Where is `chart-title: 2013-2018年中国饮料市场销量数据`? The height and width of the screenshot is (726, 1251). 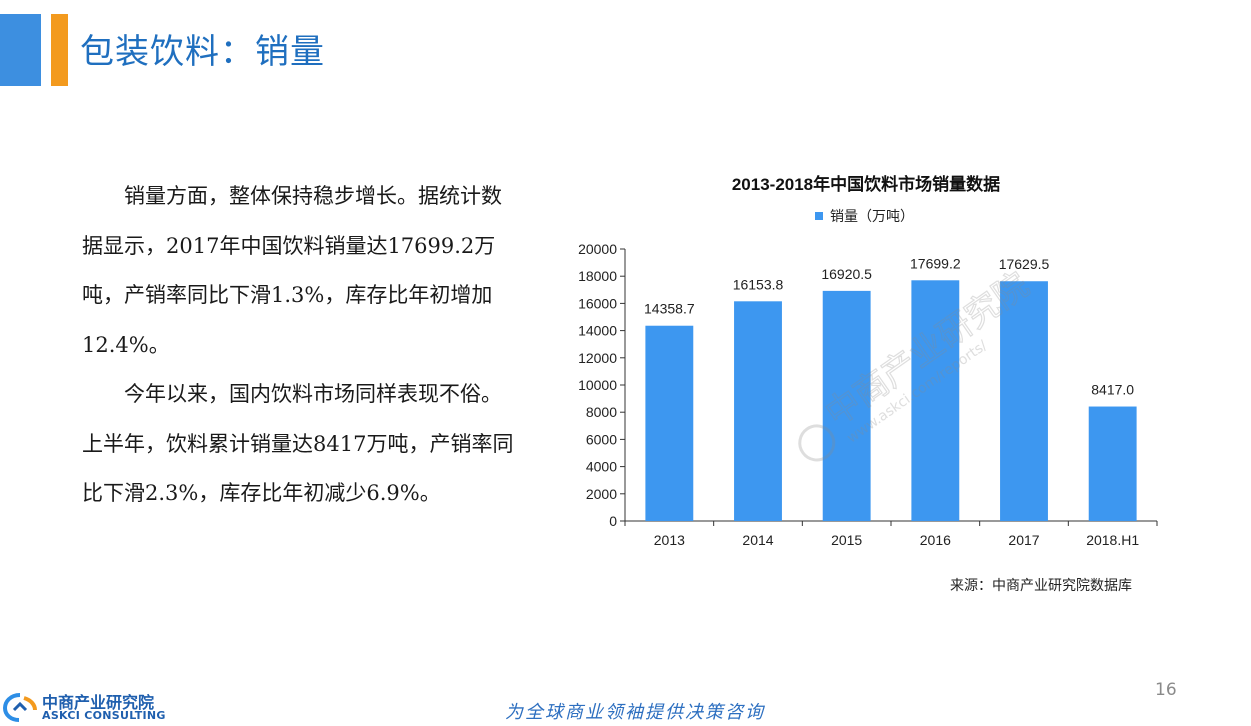
chart-title: 2013-2018年中国饮料市场销量数据 is located at coordinates (866, 184).